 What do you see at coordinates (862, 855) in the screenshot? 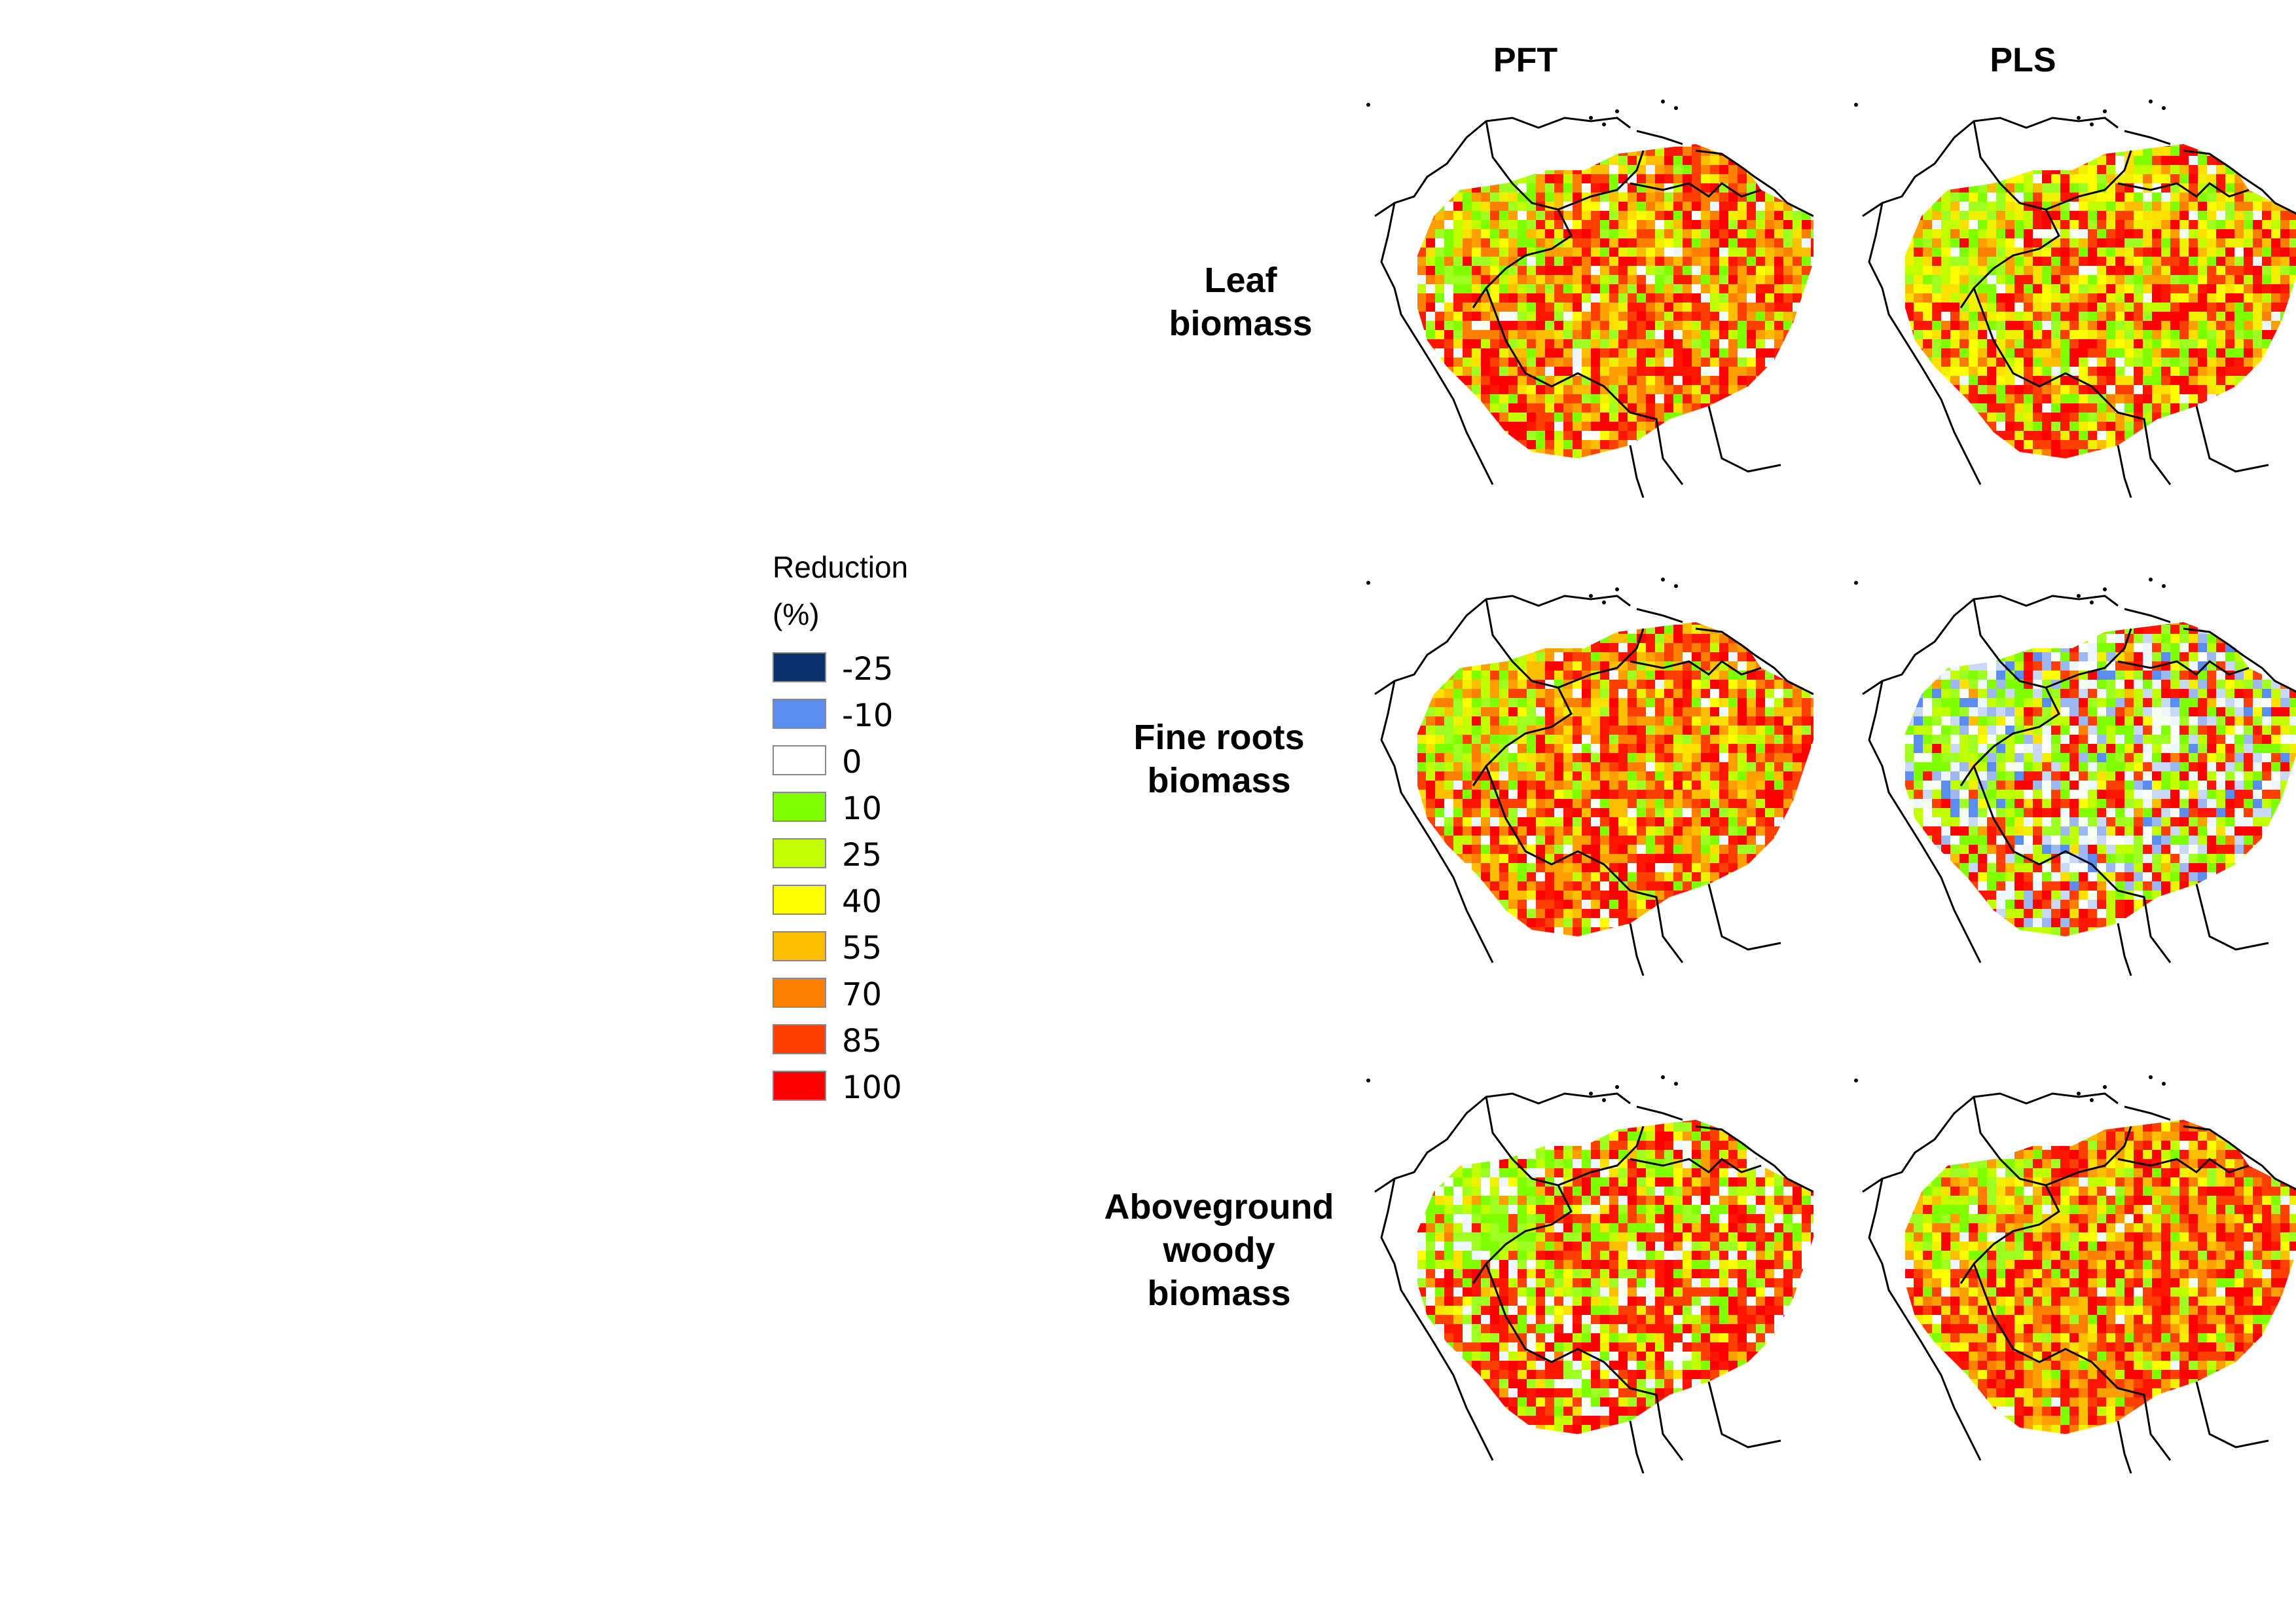
I see `legend-label: 25` at bounding box center [862, 855].